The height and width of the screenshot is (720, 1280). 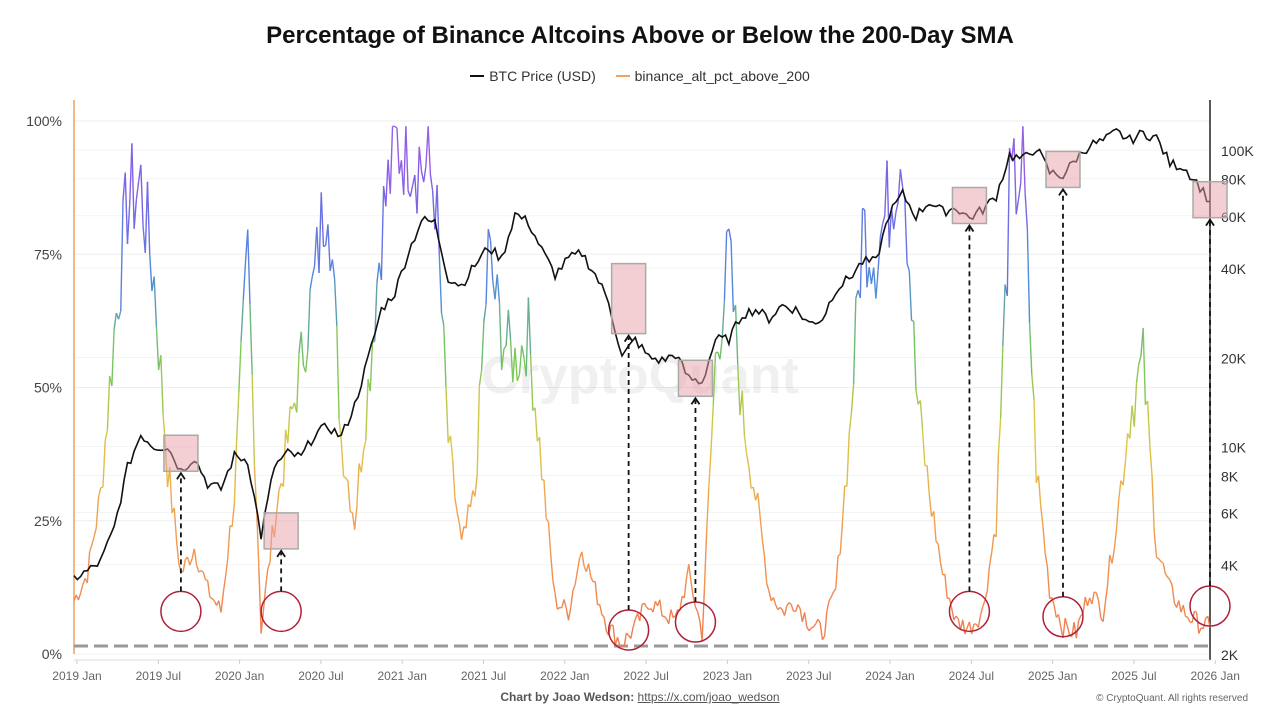 What do you see at coordinates (622, 76) in the screenshot?
I see `legend-swatch-alt` at bounding box center [622, 76].